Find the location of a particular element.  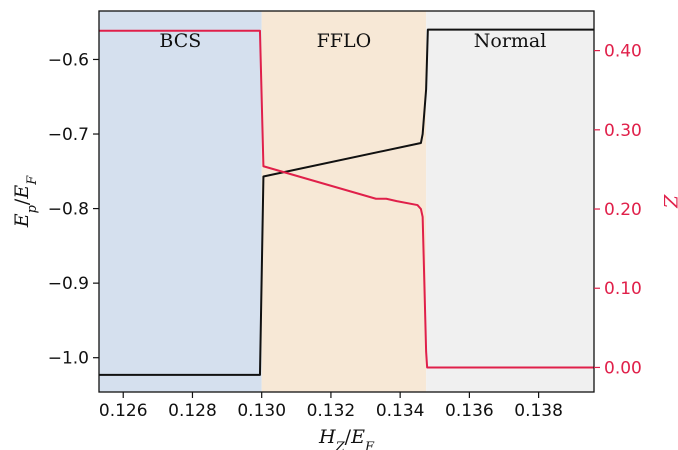

x-tick-label: 0.130 is located at coordinates (261, 411).